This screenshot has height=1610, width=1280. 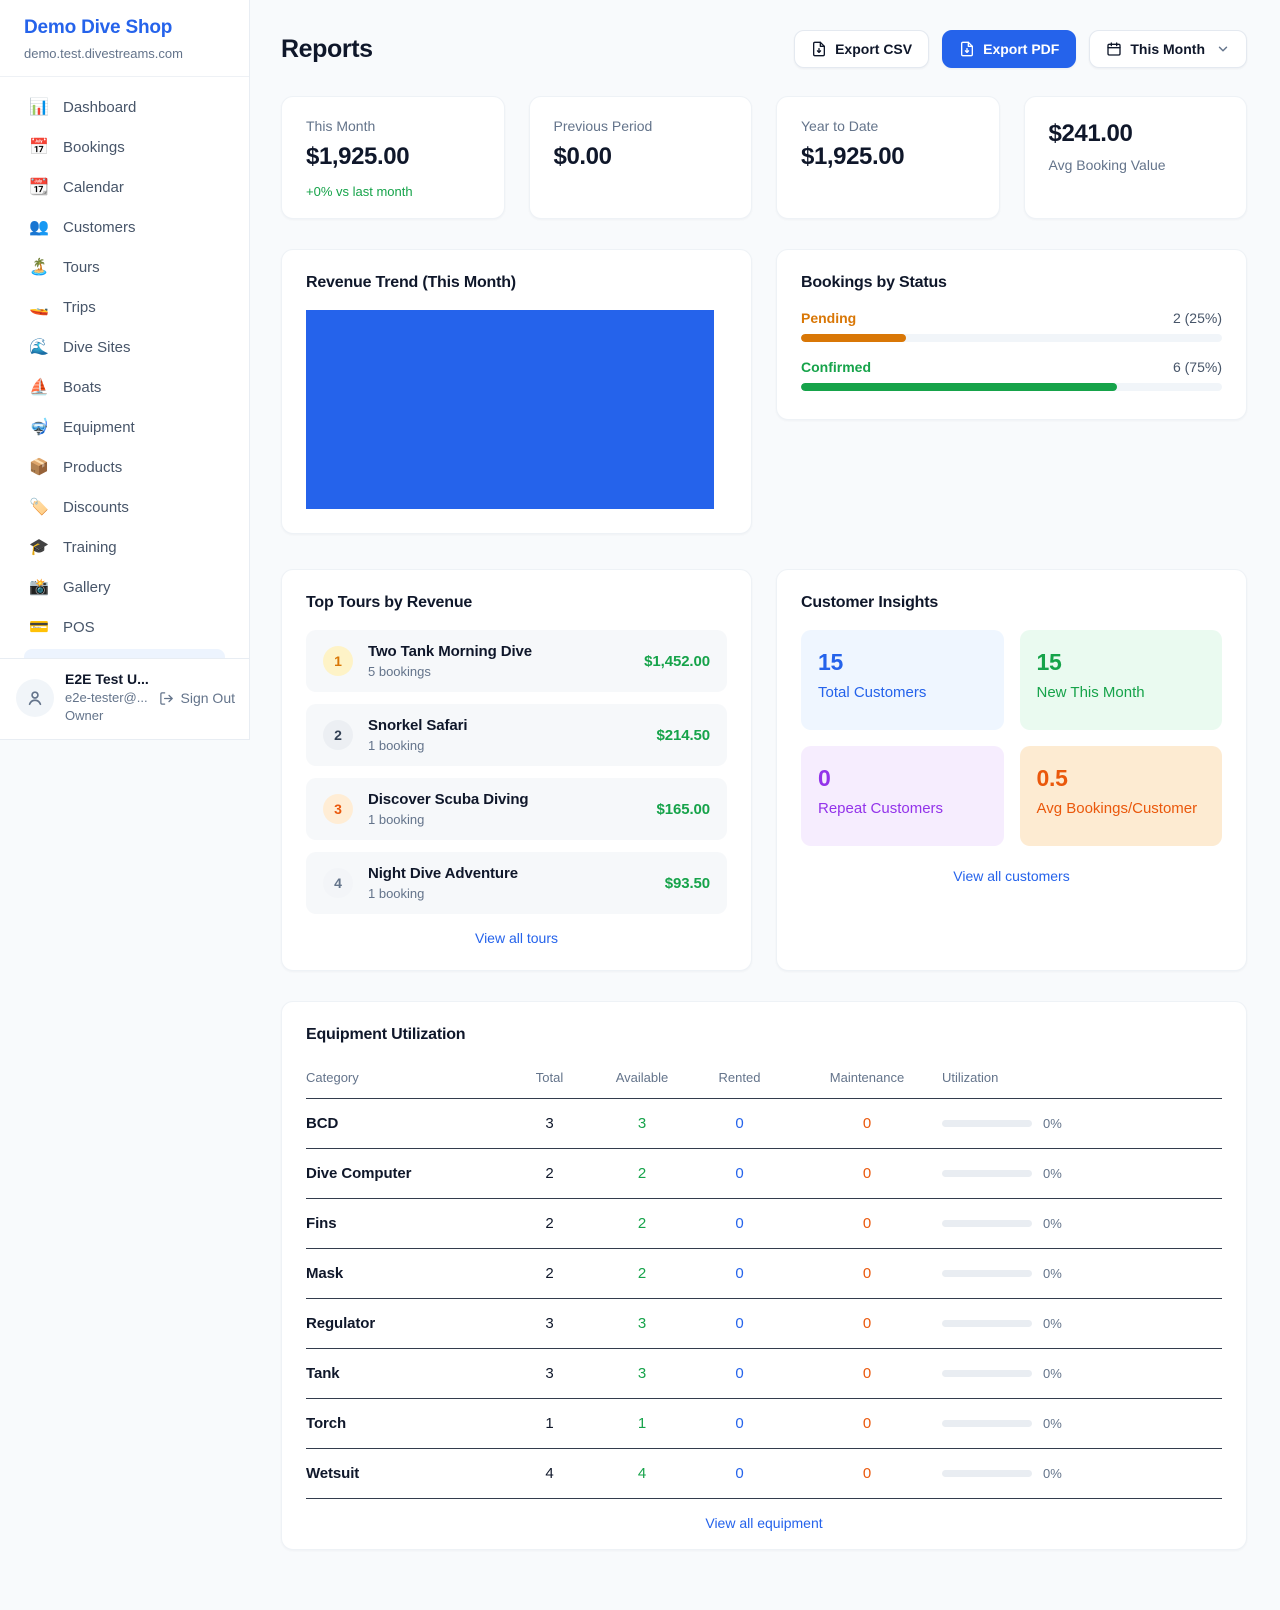 I want to click on sidebar-item-dashboard: 📊 Dashboard, so click(x=124, y=107).